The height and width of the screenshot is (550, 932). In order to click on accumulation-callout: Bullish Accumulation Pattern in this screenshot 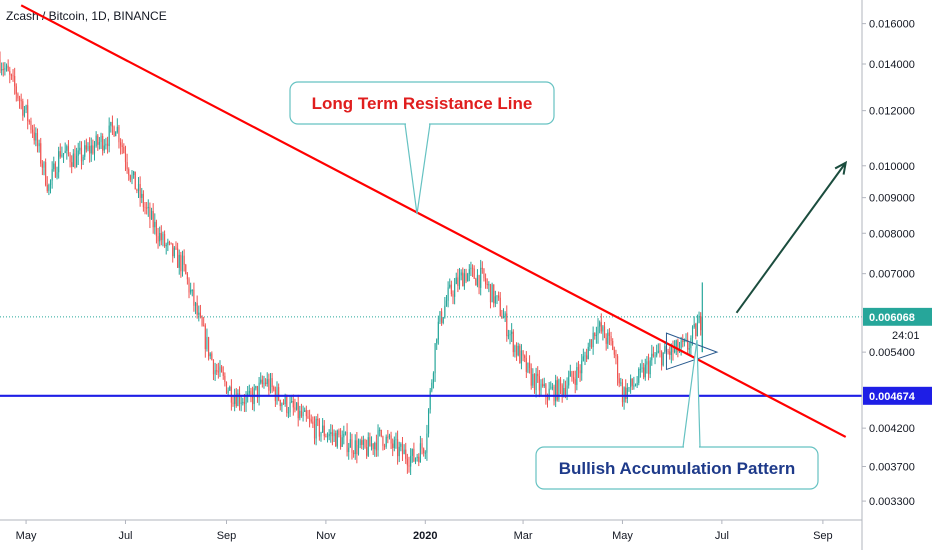, I will do `click(677, 414)`.